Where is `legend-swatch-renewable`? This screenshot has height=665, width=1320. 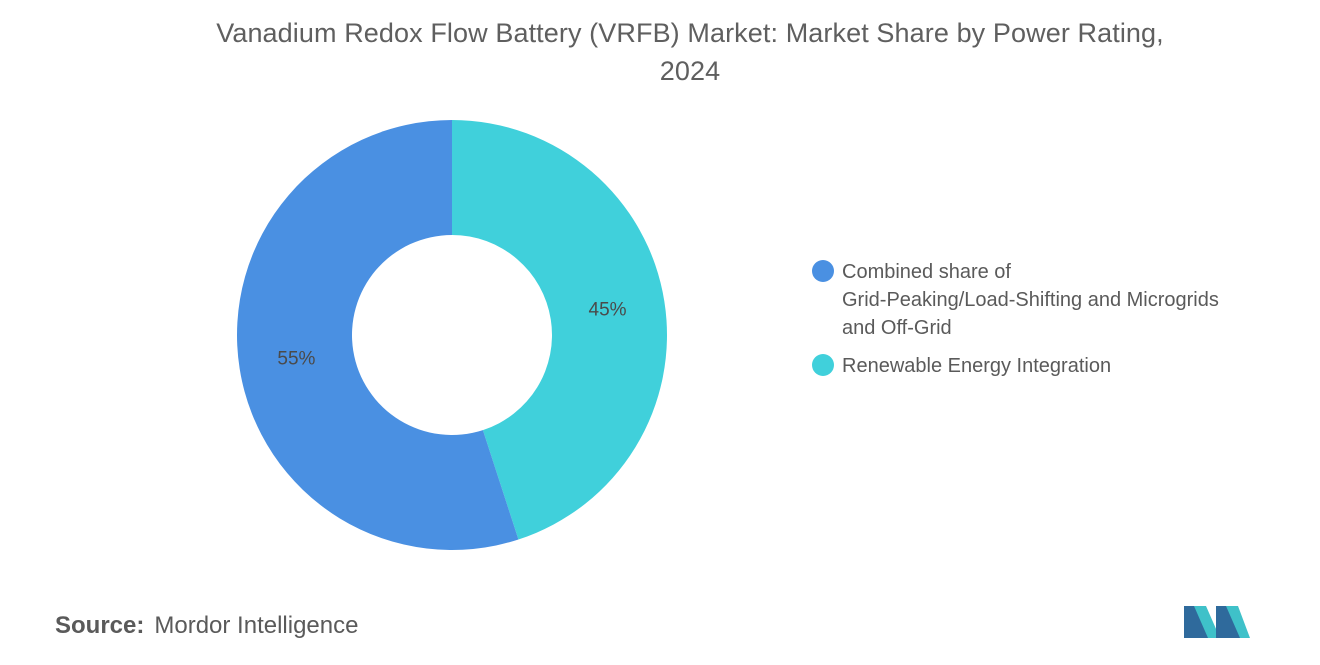
legend-swatch-renewable is located at coordinates (823, 365).